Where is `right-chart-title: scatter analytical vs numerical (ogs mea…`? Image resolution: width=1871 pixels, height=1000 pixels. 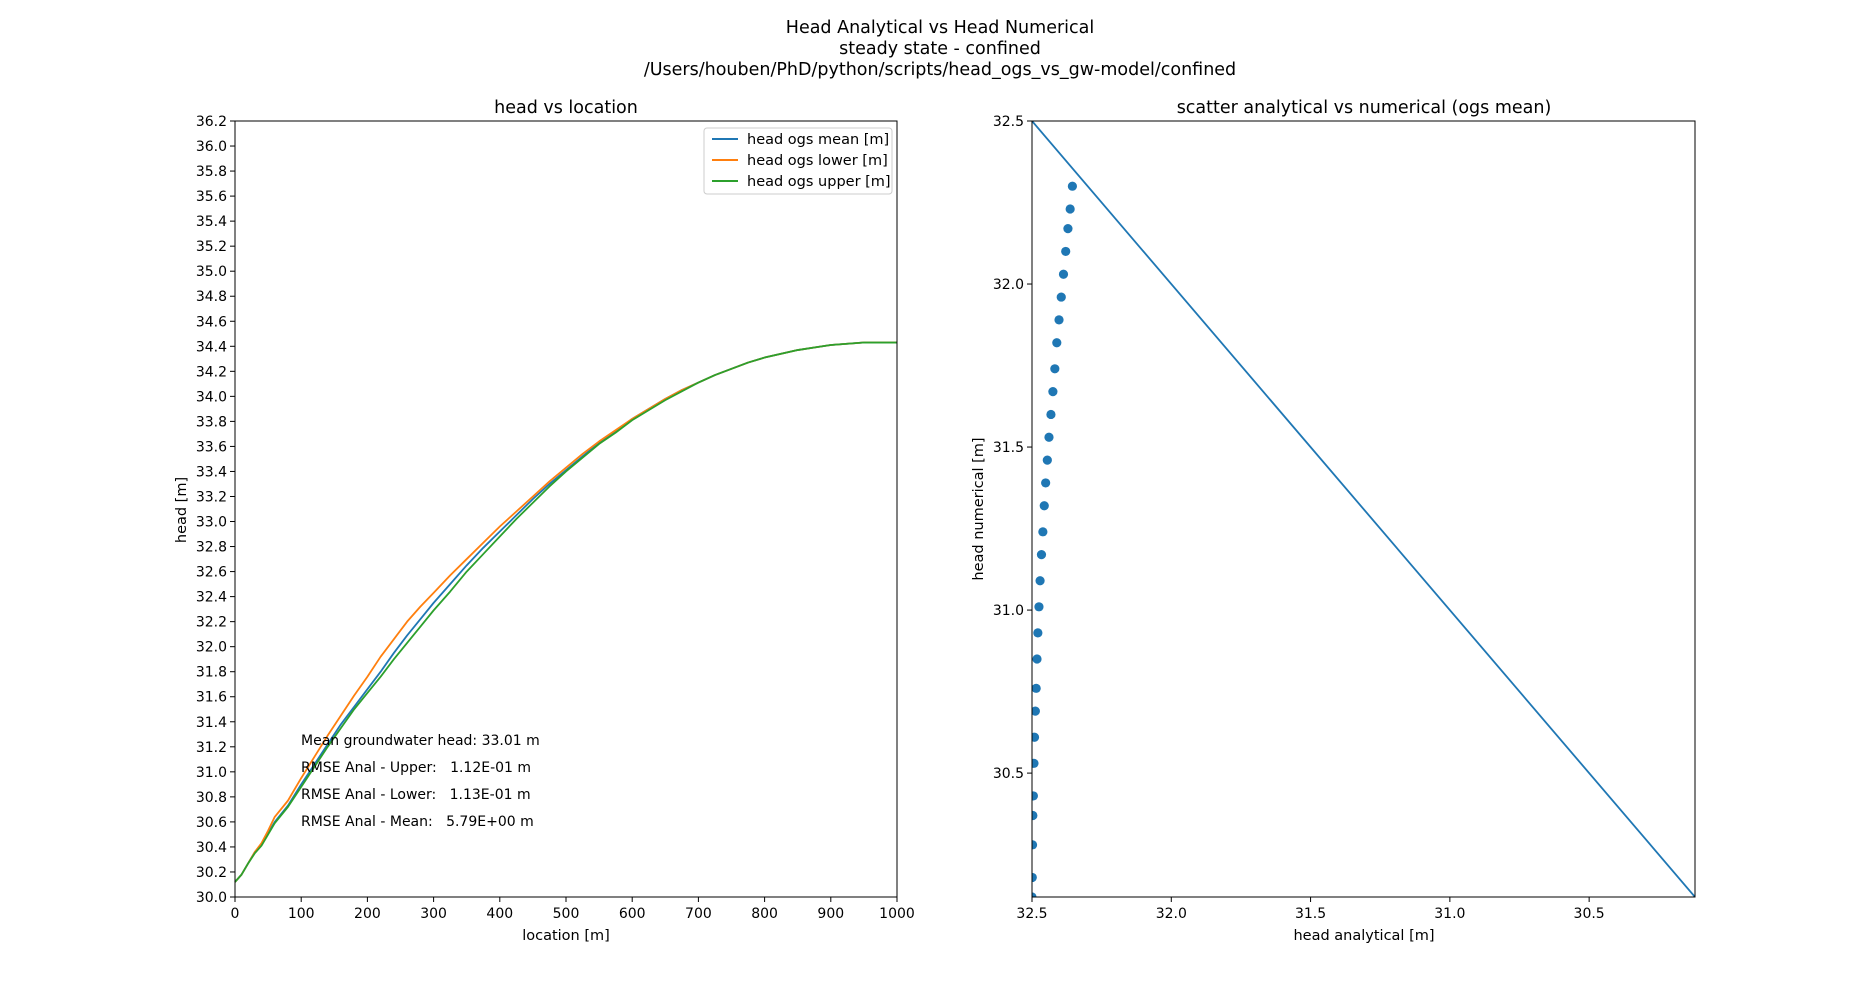
right-chart-title: scatter analytical vs numerical (ogs mea… is located at coordinates (1364, 108).